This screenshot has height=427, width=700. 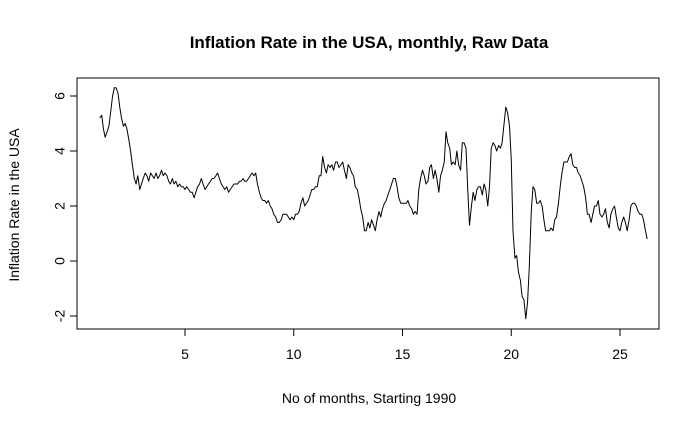 I want to click on x-axis-label: No of months, Starting 1990, so click(x=369, y=398).